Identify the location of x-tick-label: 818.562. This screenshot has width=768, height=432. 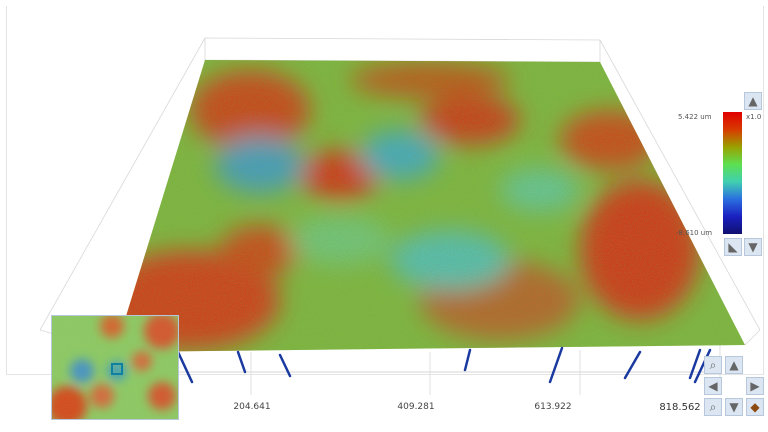
(680, 407).